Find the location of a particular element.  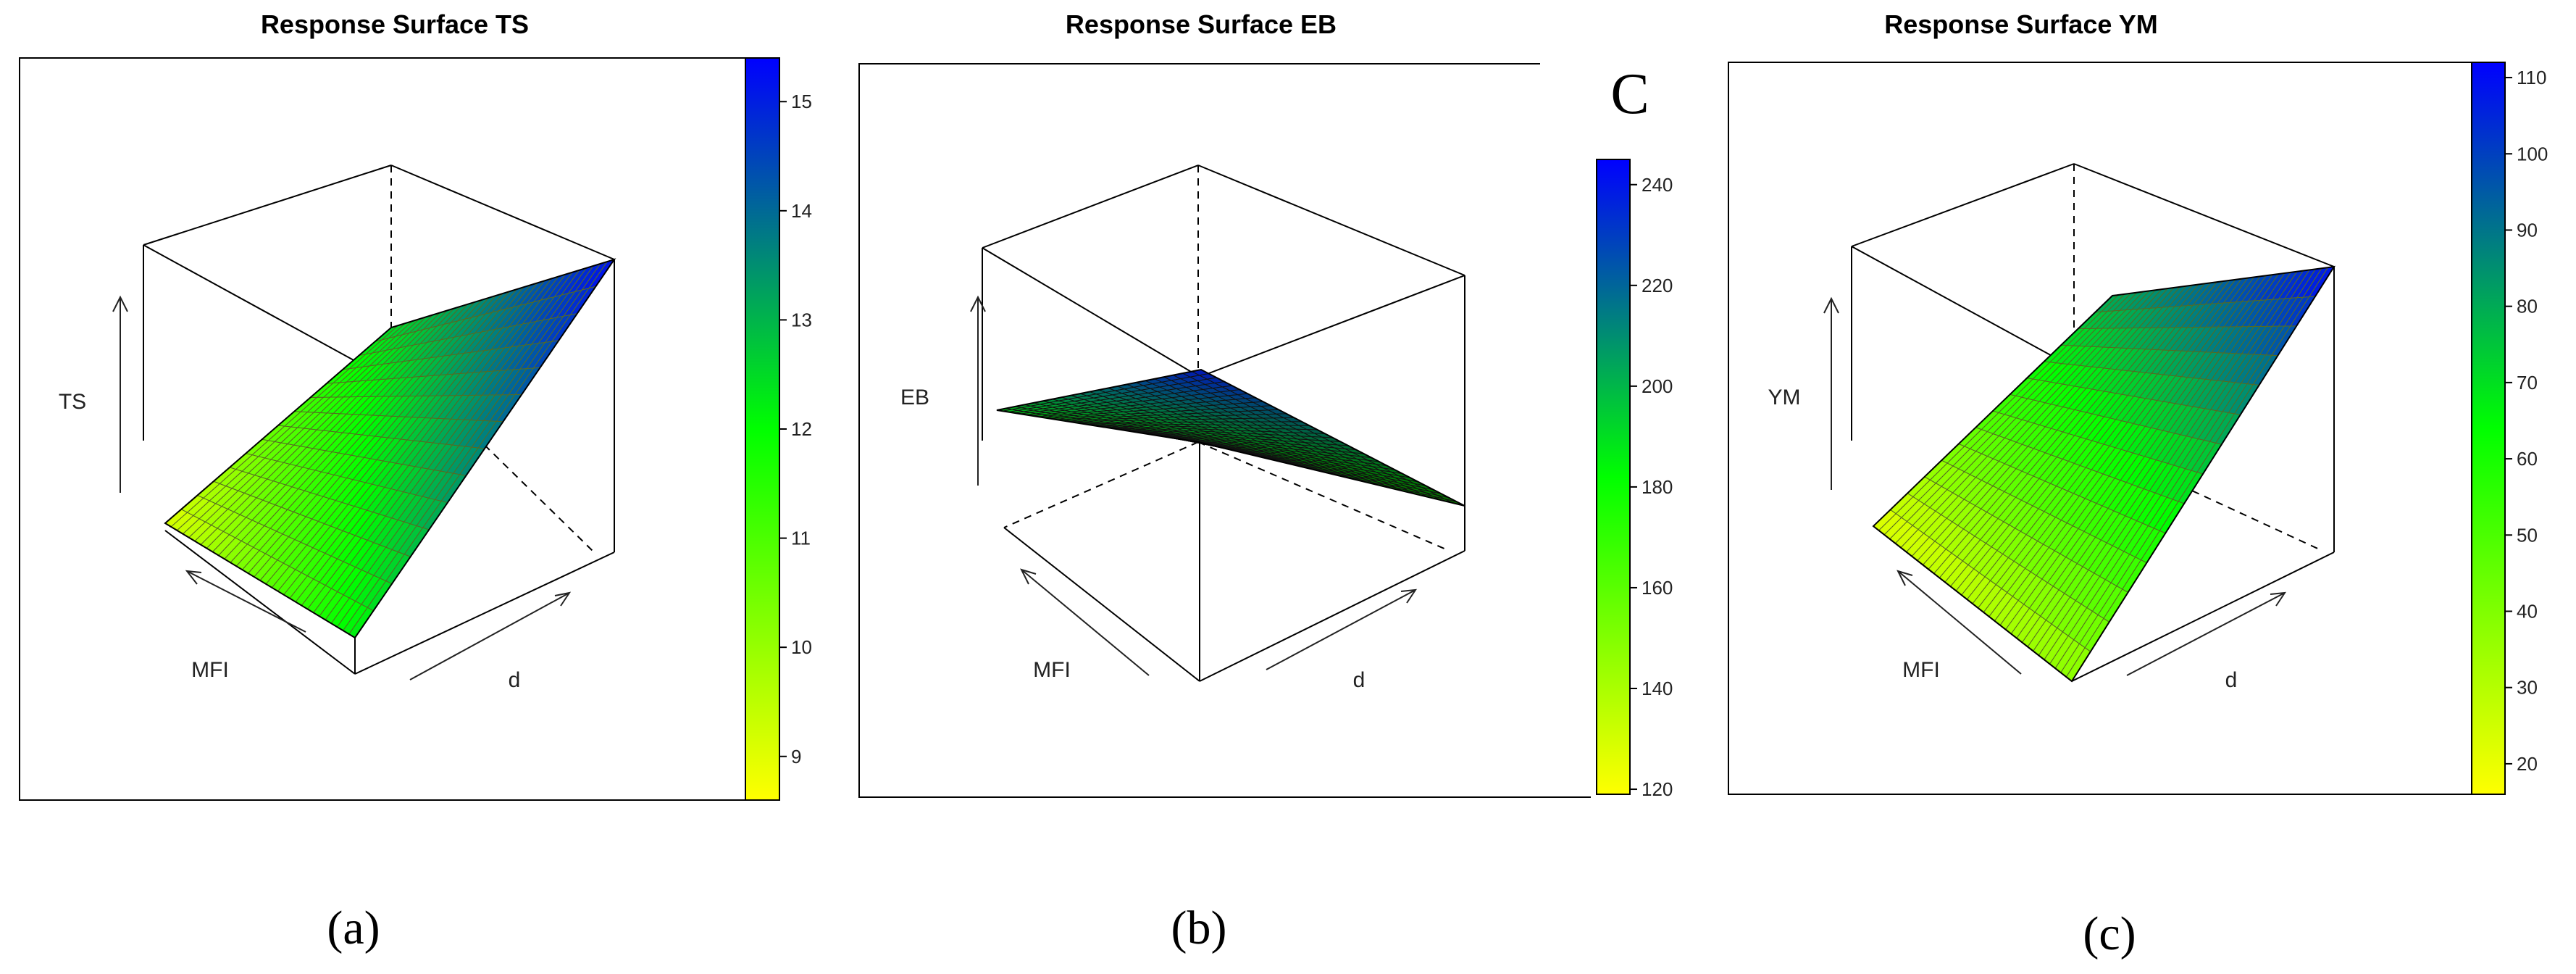

panel-a-axis-arrows is located at coordinates (342, 487).